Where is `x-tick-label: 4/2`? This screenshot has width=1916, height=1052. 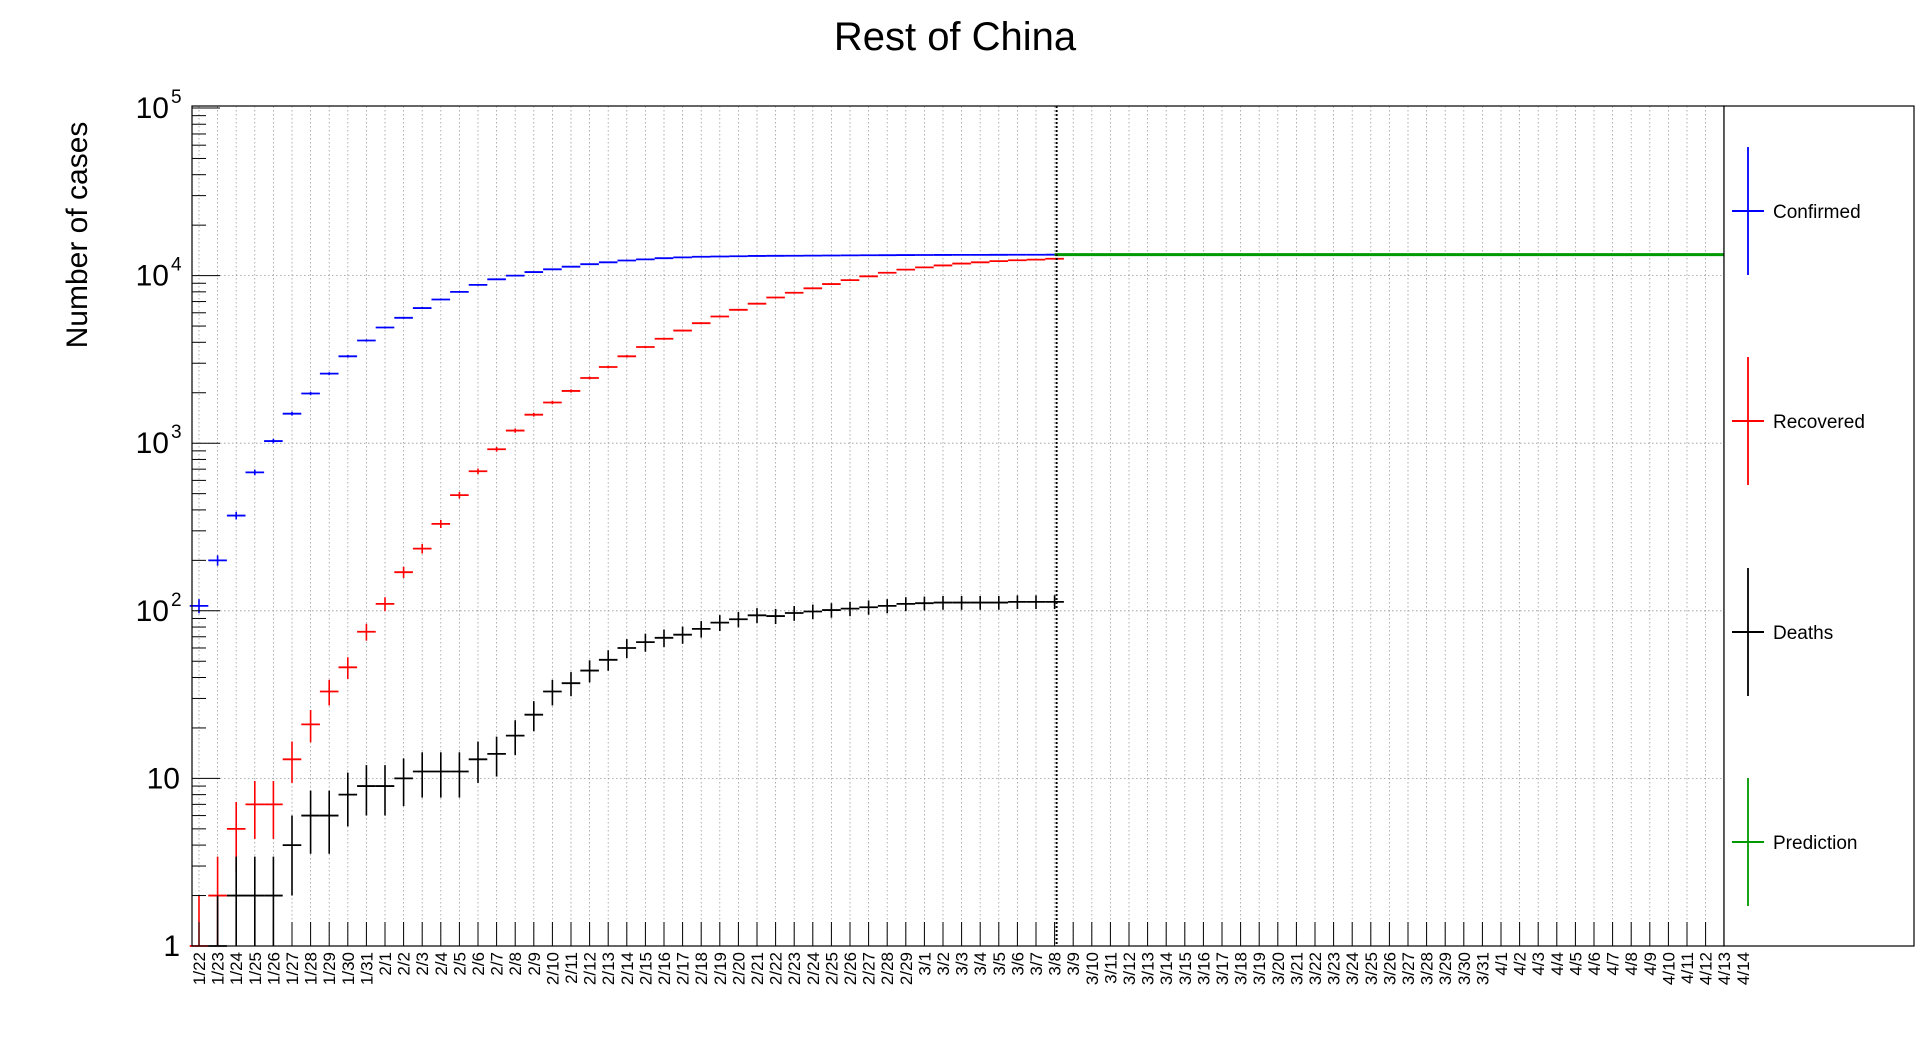
x-tick-label: 4/2 is located at coordinates (1520, 964).